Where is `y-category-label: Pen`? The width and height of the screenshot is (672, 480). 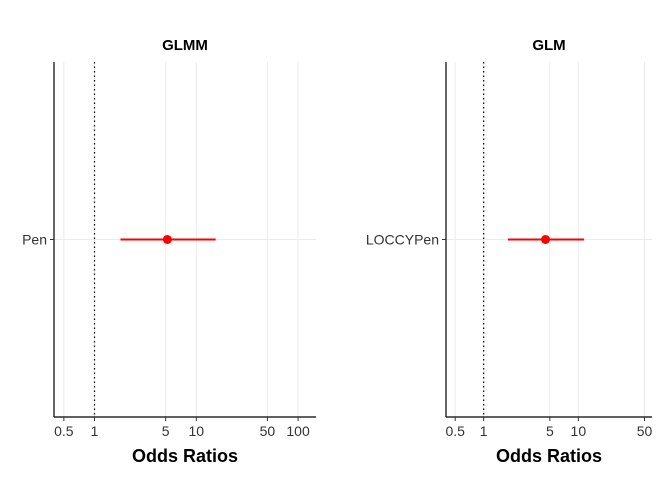
y-category-label: Pen is located at coordinates (34, 240).